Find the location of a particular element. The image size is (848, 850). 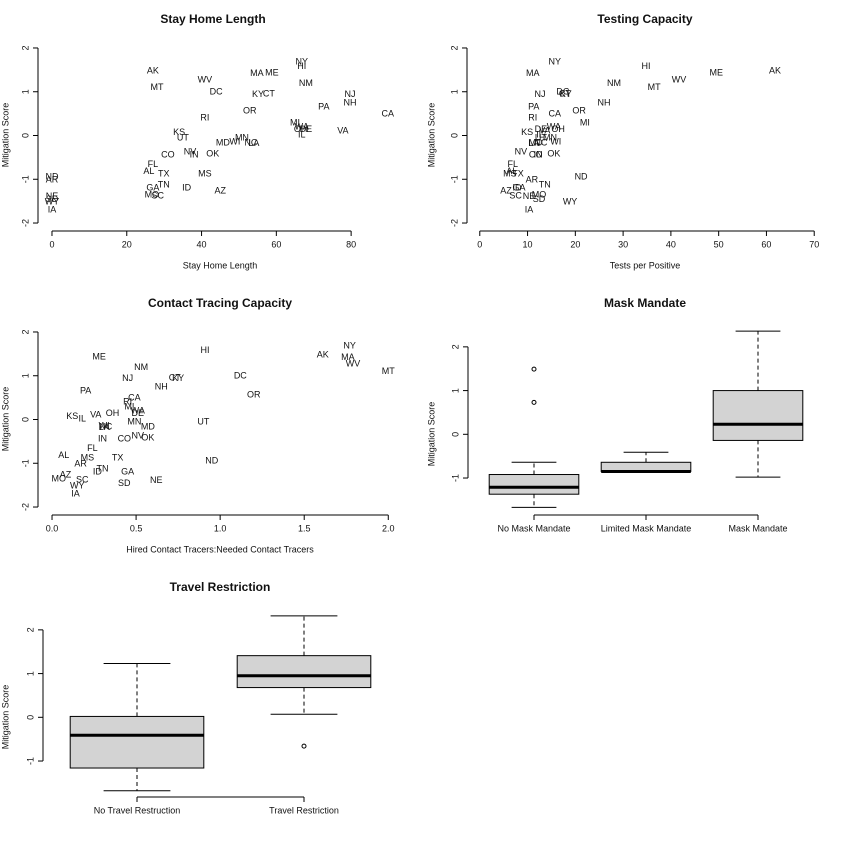

point-label: AR is located at coordinates (532, 180).